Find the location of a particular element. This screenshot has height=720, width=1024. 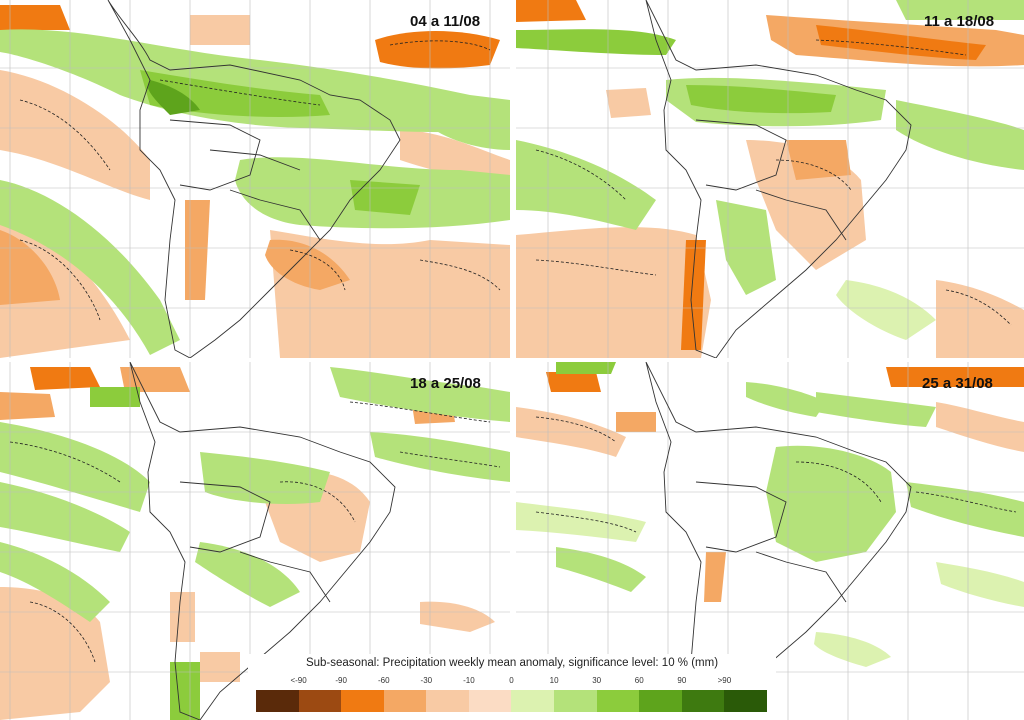

legend-tick-label: -10 is located at coordinates (469, 680).